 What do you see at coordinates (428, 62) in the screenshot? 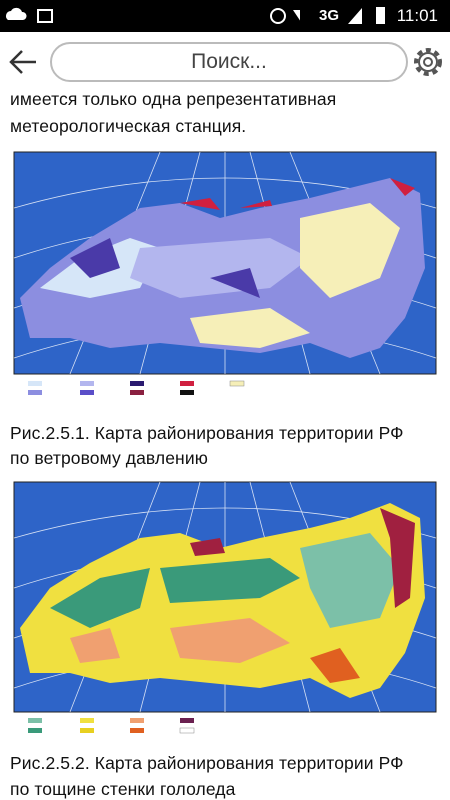
I see `settings-button` at bounding box center [428, 62].